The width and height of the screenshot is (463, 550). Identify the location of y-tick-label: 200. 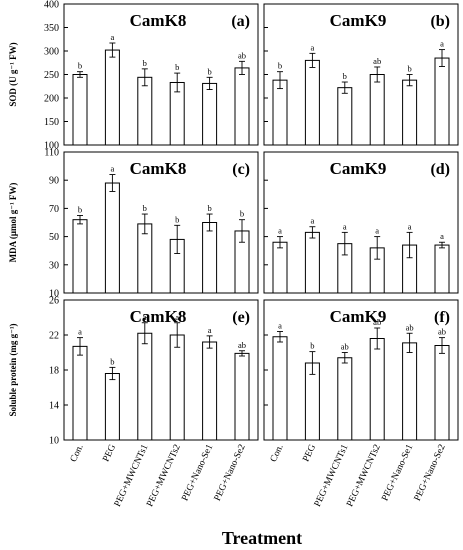
(51, 99).